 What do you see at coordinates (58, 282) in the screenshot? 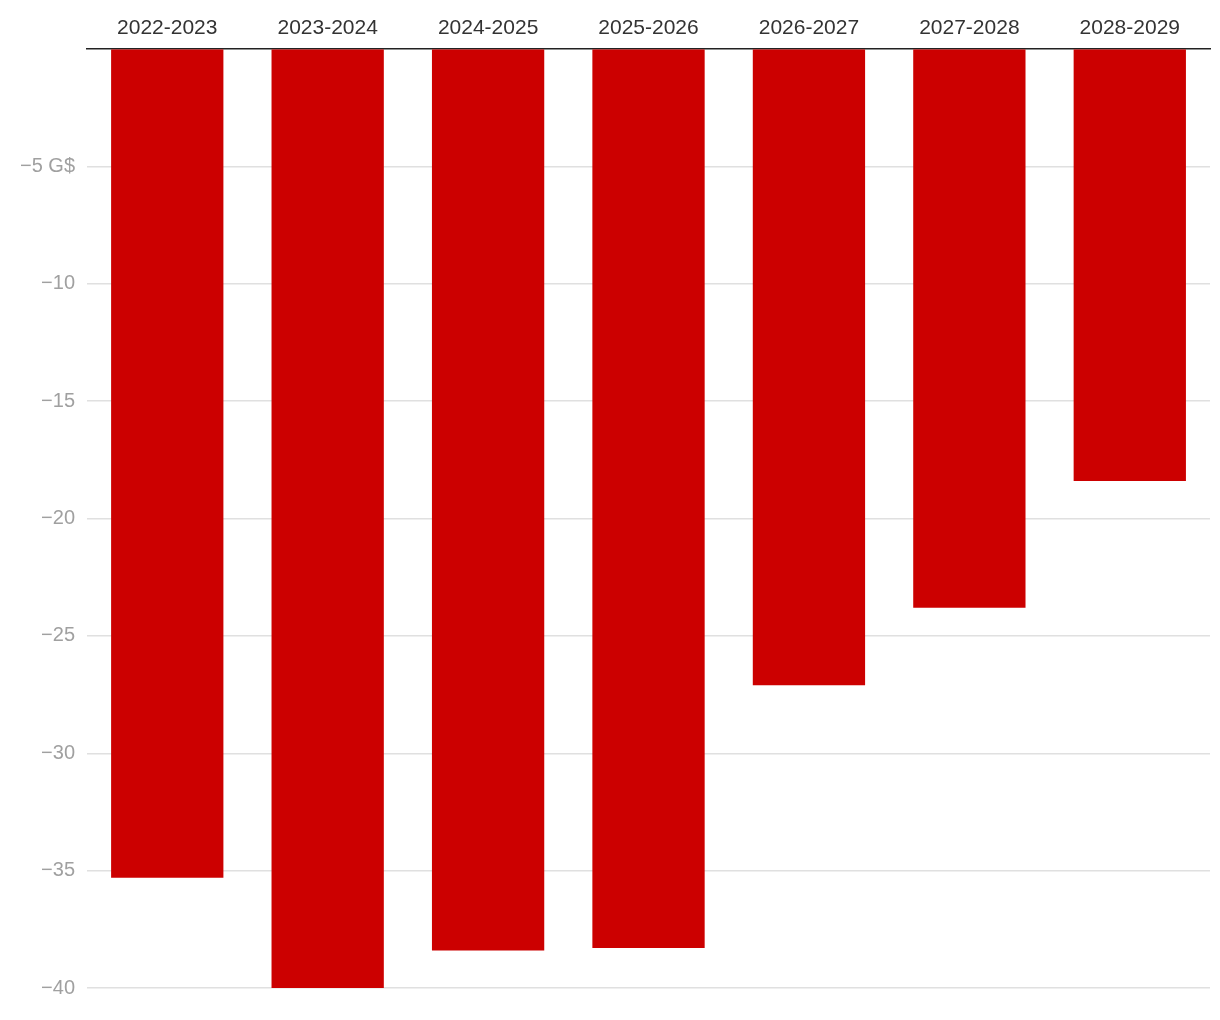
I see `y-tick-label: −10` at bounding box center [58, 282].